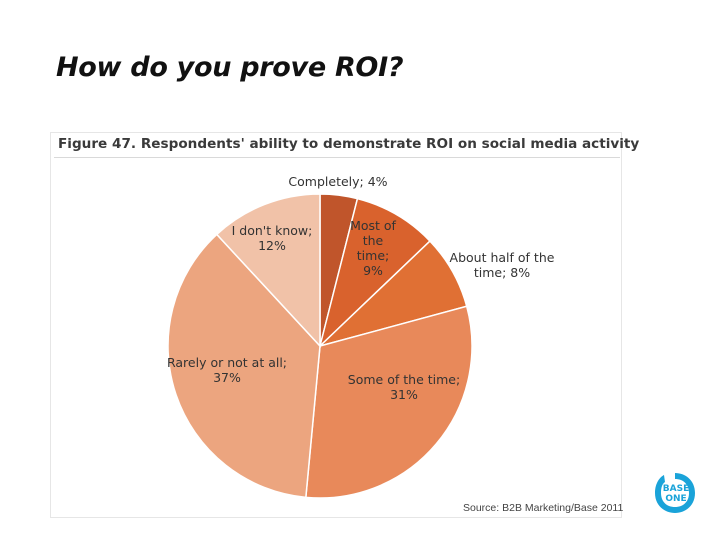 This screenshot has height=546, width=728. Describe the element at coordinates (543, 508) in the screenshot. I see `source-note: Source: B2B Marketing/Base 2011` at that location.